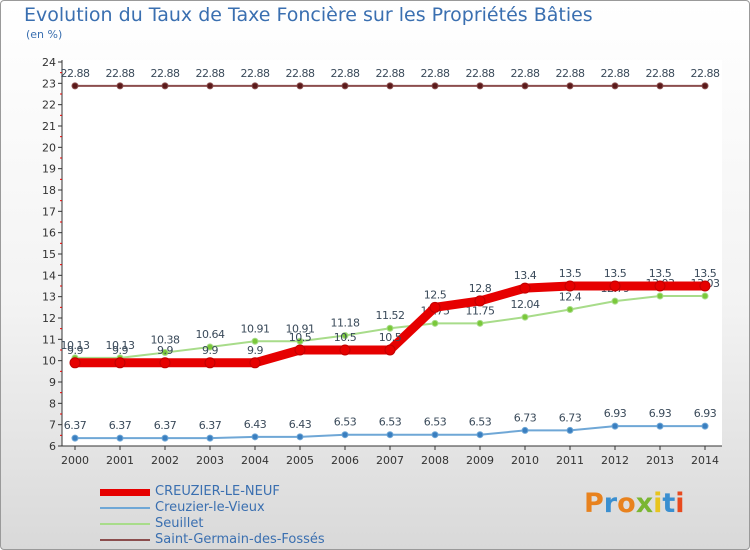 Image resolution: width=750 pixels, height=550 pixels. What do you see at coordinates (165, 340) in the screenshot?
I see `data-label-seuillet: 10.38` at bounding box center [165, 340].